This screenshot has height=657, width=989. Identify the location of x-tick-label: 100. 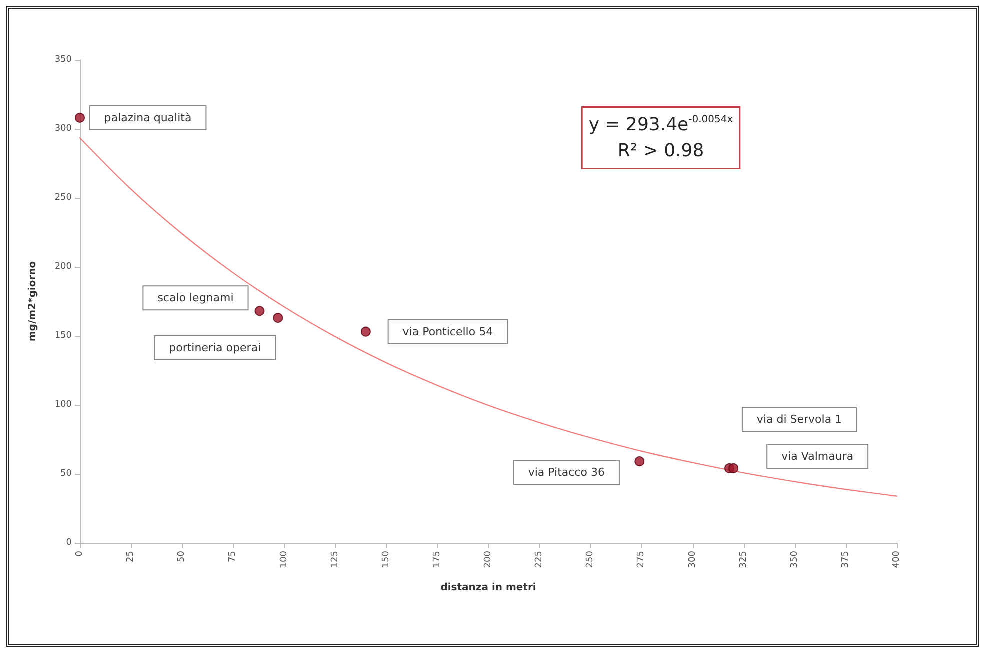
(284, 559).